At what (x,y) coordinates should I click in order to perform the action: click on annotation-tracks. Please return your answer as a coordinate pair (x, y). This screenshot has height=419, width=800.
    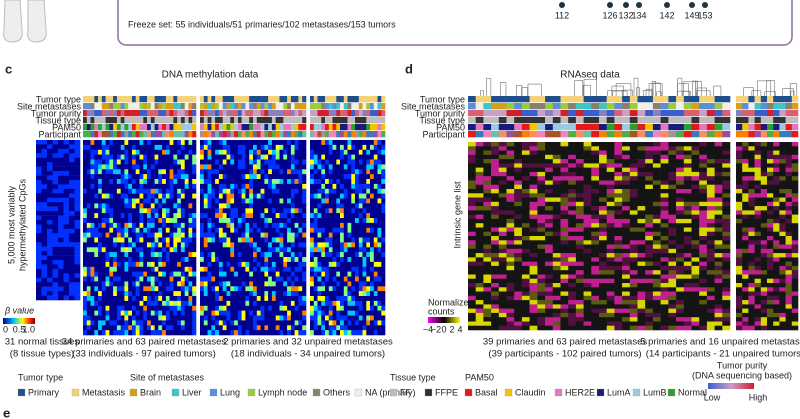
    Looking at the image, I should click on (348, 117).